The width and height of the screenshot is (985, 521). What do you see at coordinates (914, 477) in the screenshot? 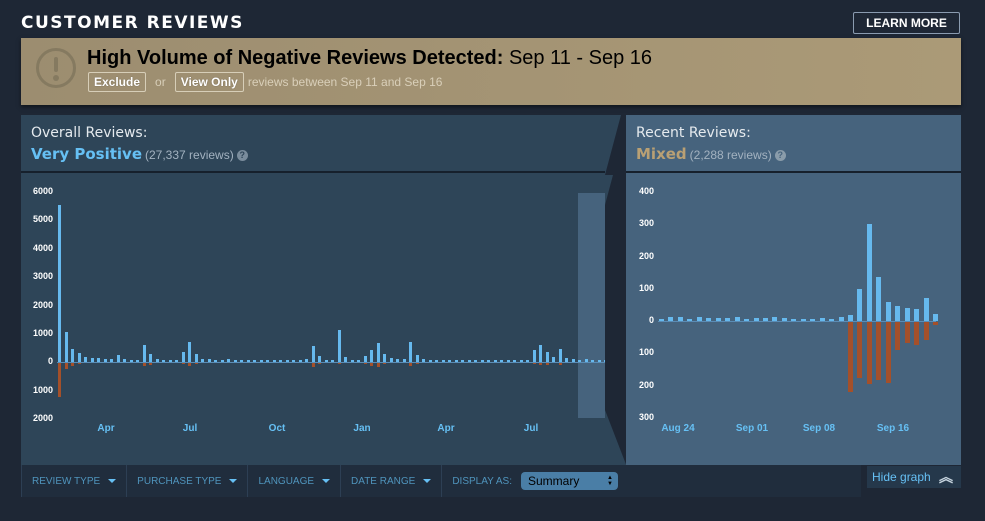
I see `hide-graph-button: Hide graph ︽` at bounding box center [914, 477].